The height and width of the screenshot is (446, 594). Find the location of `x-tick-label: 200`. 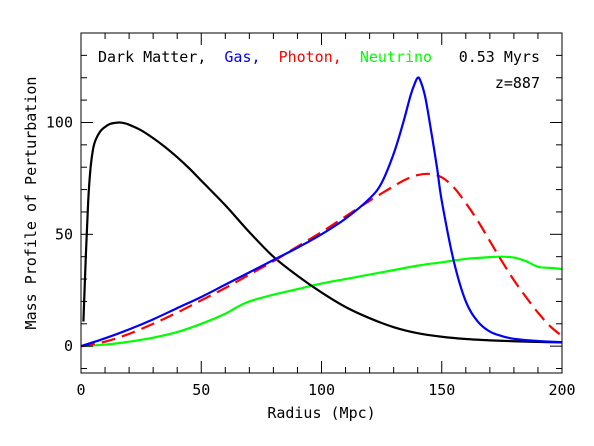

x-tick-label: 200 is located at coordinates (561, 390).